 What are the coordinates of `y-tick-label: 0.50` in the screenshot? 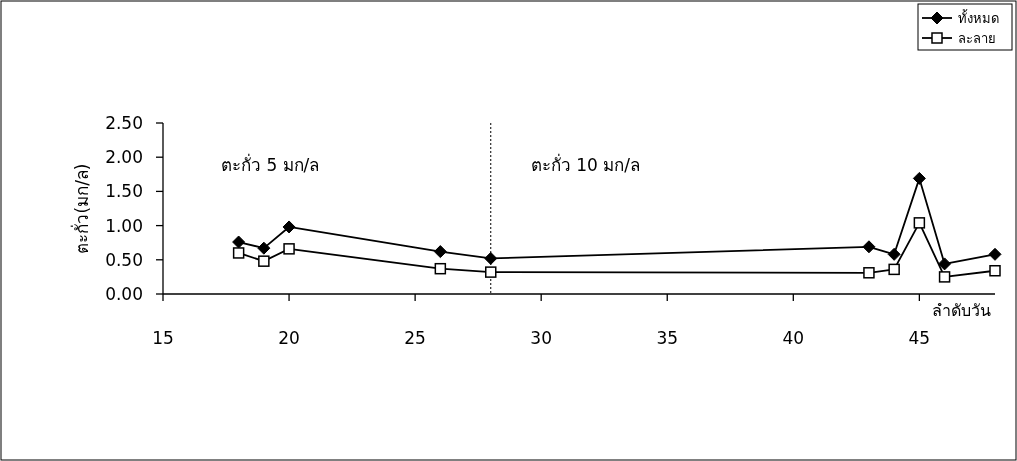 It's located at (124, 259).